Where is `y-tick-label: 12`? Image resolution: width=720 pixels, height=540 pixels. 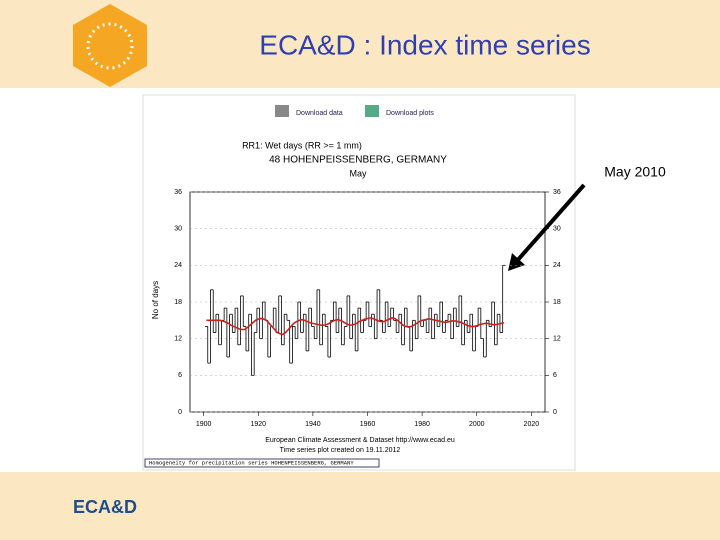 y-tick-label: 12 is located at coordinates (178, 339).